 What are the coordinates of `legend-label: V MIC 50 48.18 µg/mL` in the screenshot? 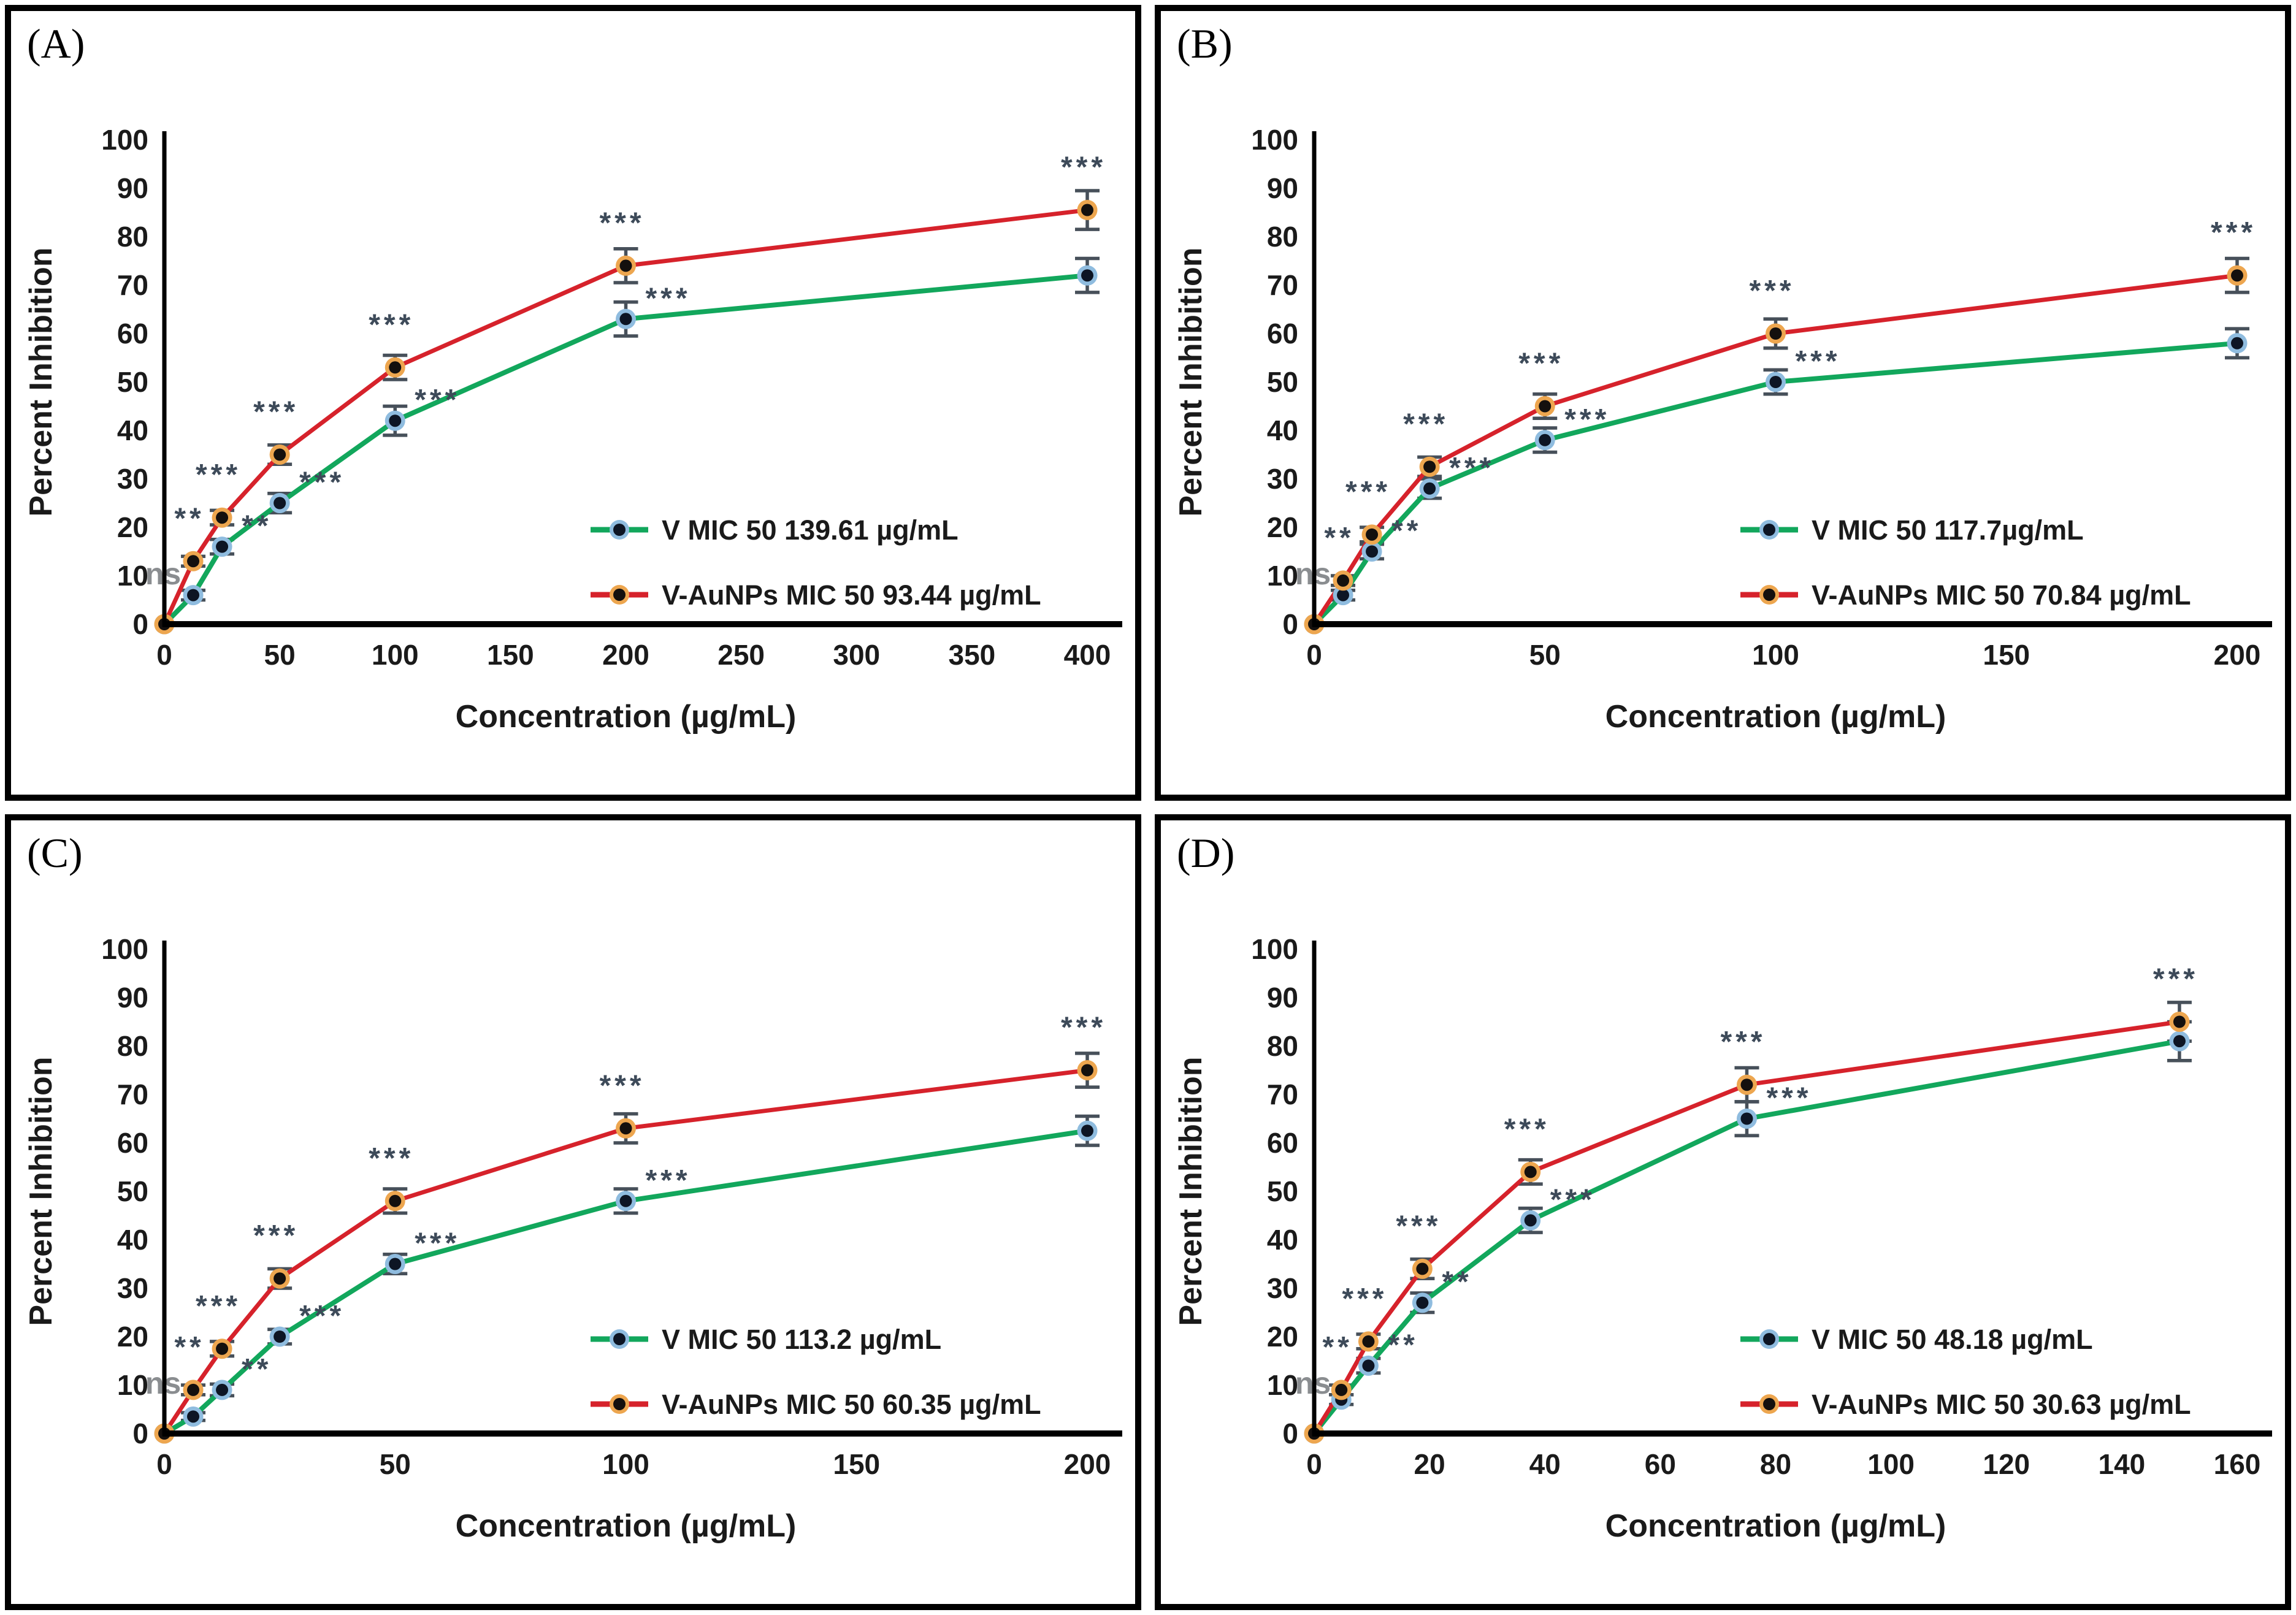 It's located at (1952, 1339).